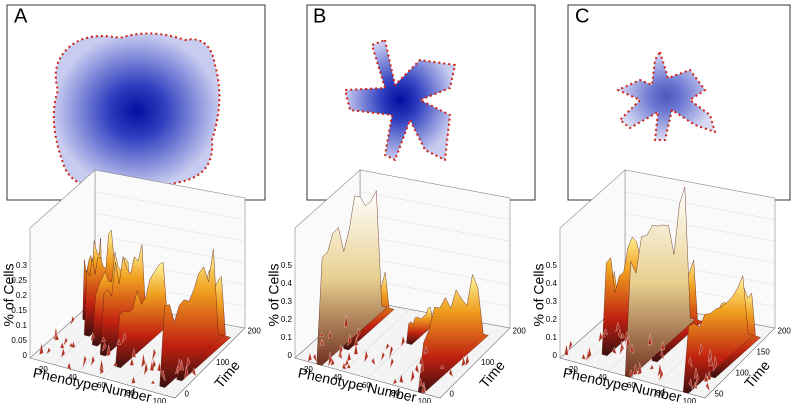 This screenshot has height=403, width=795. Describe the element at coordinates (764, 352) in the screenshot. I see `y-tick-label: 150` at that location.